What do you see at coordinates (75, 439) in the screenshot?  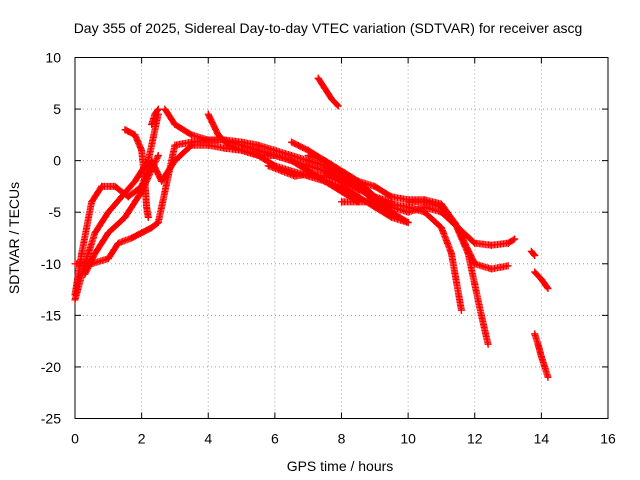 I see `x-tick-label: 0` at bounding box center [75, 439].